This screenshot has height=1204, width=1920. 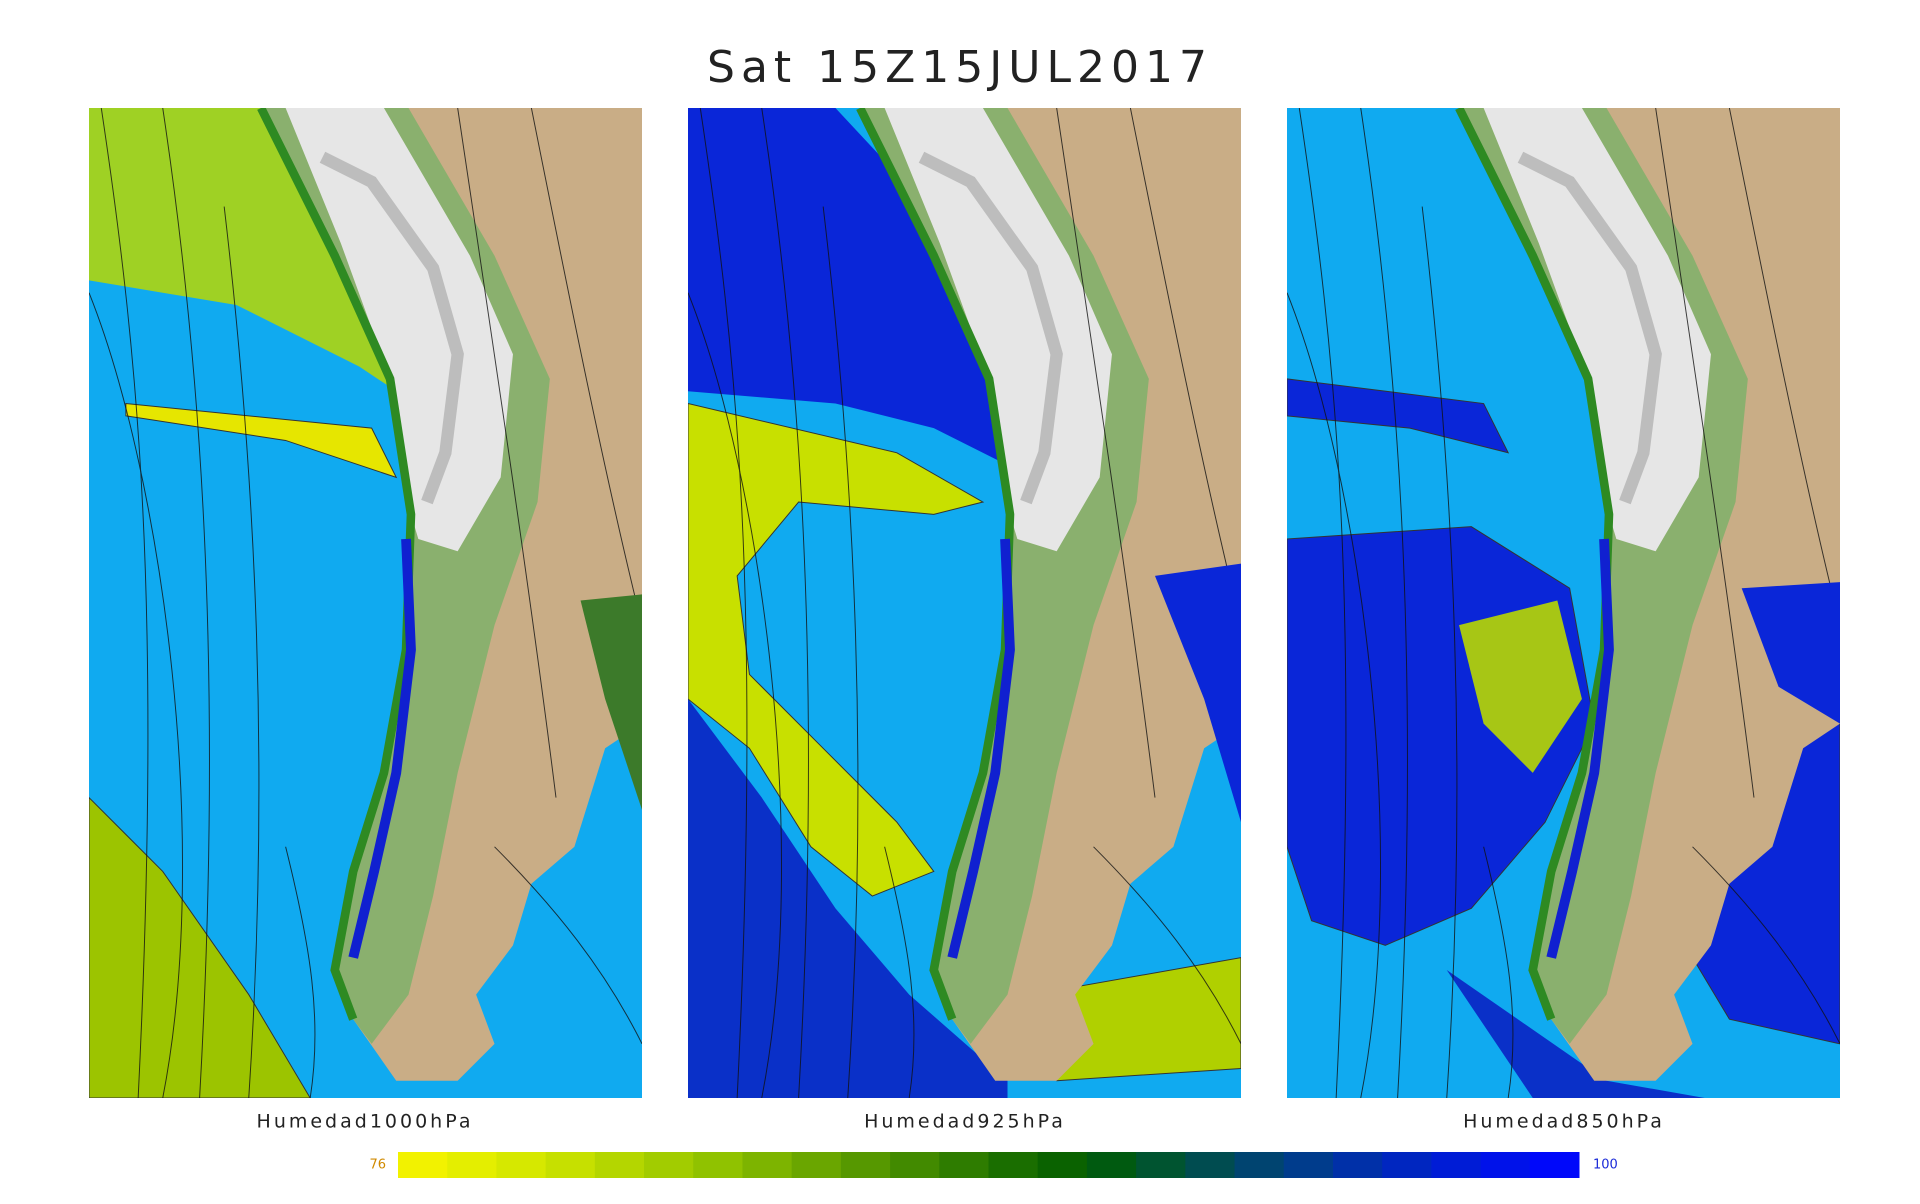 What do you see at coordinates (377, 1165) in the screenshot?
I see `colorbar-min-label: 76` at bounding box center [377, 1165].